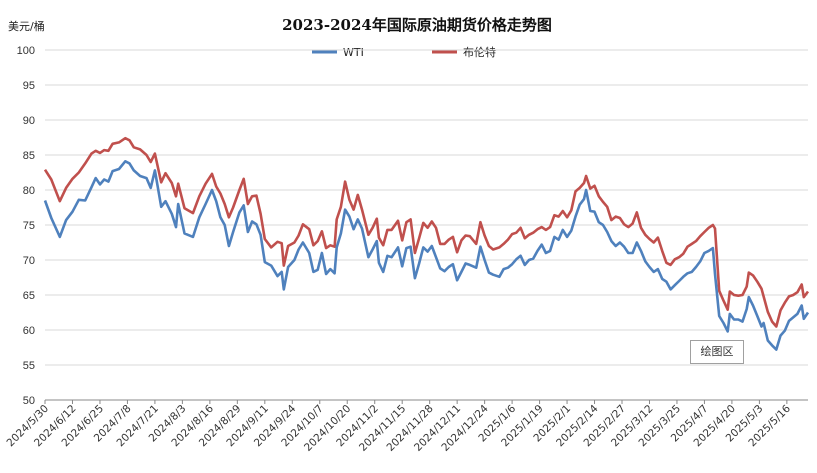 The image size is (817, 473). I want to click on y-tick-label: 100, so click(26, 51).